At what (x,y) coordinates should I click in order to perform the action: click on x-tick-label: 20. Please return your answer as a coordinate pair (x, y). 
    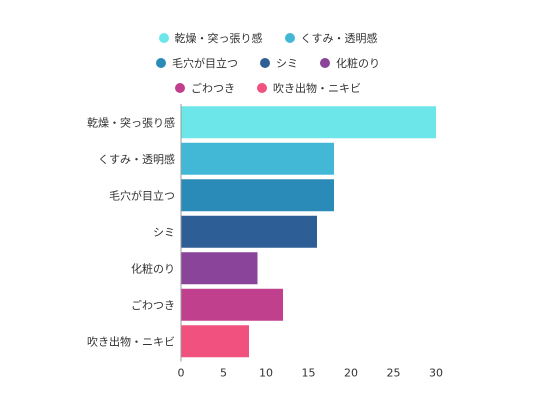
    Looking at the image, I should click on (351, 373).